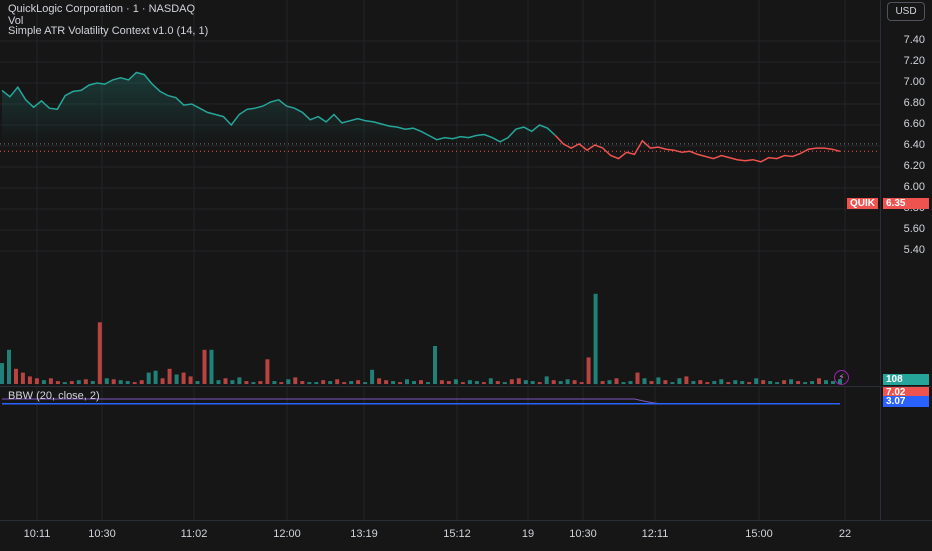 Image resolution: width=932 pixels, height=551 pixels. Describe the element at coordinates (102, 534) in the screenshot. I see `time-tick-label: 10:30` at that location.